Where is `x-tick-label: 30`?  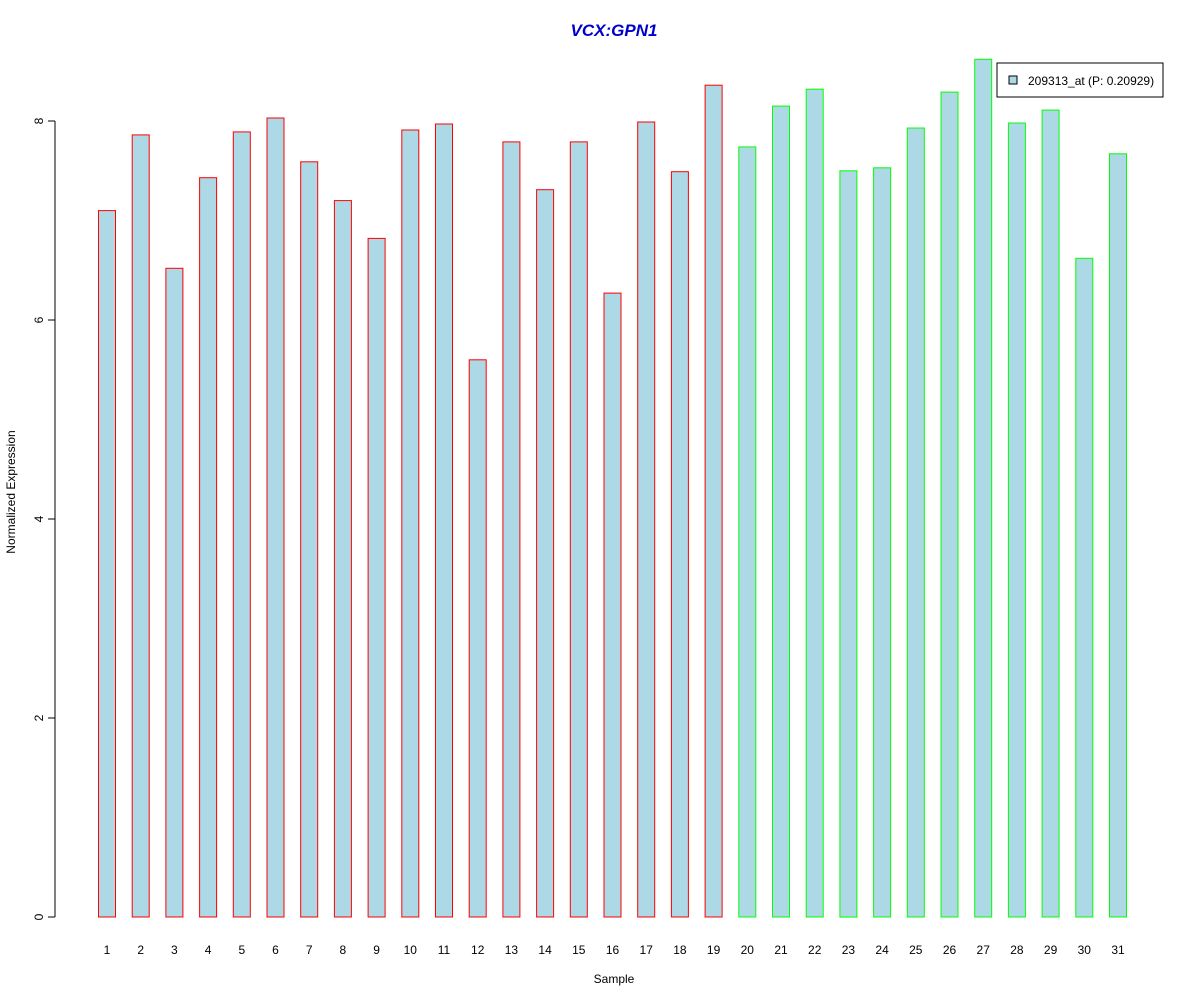
x-tick-label: 30 is located at coordinates (1085, 950).